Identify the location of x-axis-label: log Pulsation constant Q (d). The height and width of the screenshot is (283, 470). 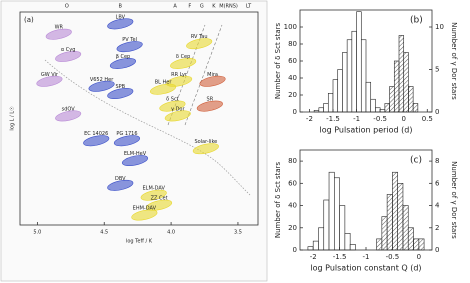
(365, 268).